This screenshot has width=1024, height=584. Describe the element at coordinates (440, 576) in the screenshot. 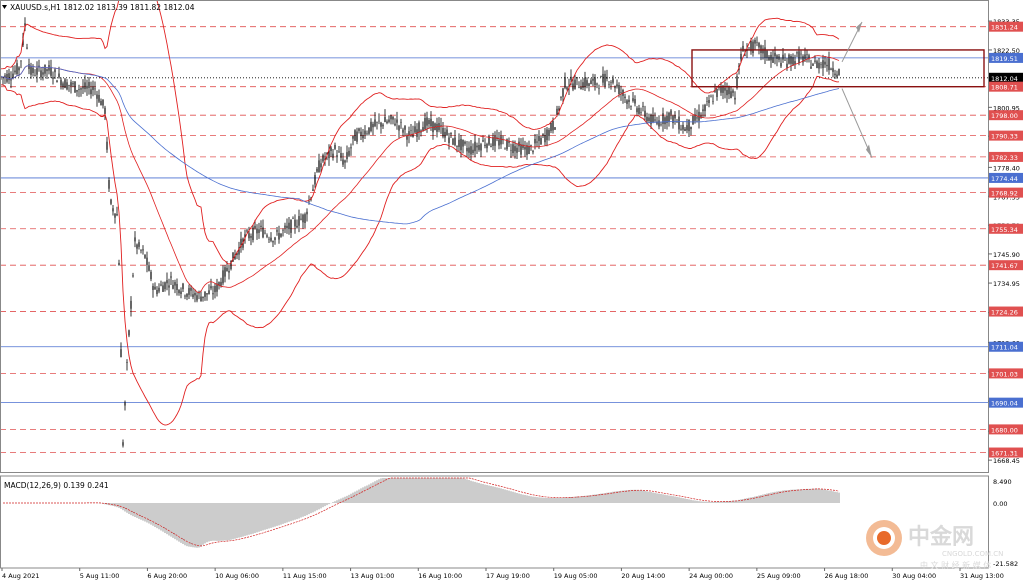

I see `x-tick-label: 16 Aug 10:00` at that location.